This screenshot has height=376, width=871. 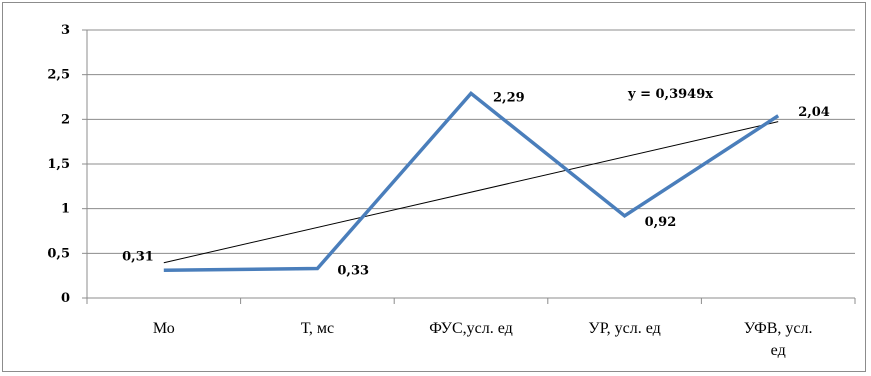 I want to click on data-label: 2,04, so click(x=814, y=112).